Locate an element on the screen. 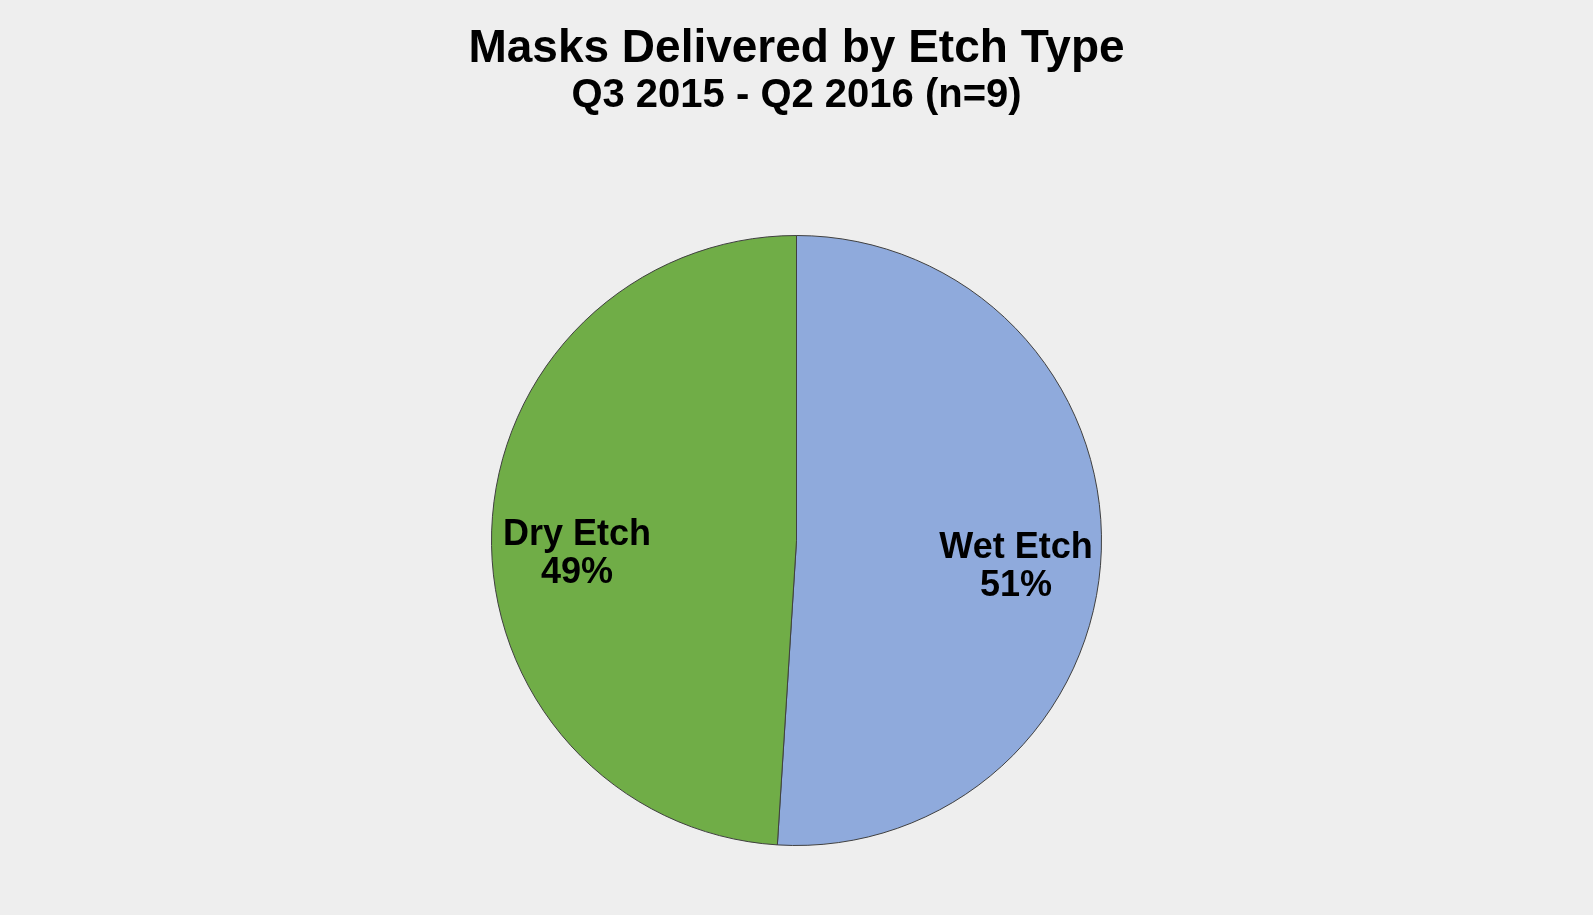  chart-title: Masks Delivered by Etch Type is located at coordinates (796, 46).